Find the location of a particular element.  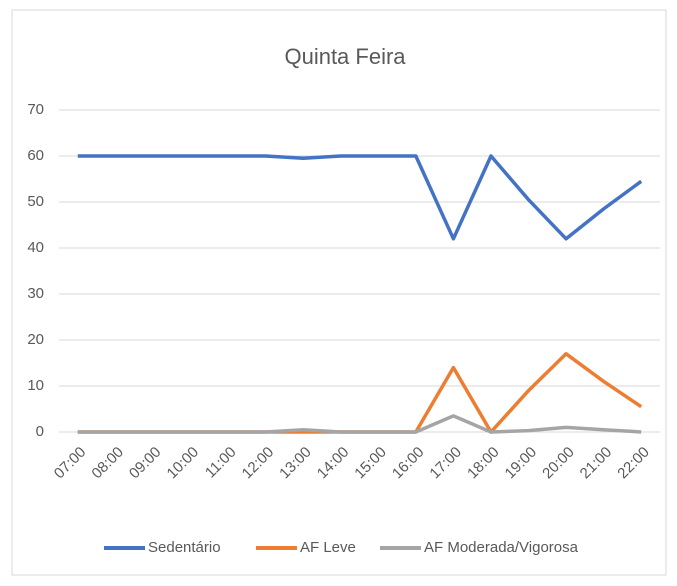

y-tick-label: 50 is located at coordinates (35, 201).